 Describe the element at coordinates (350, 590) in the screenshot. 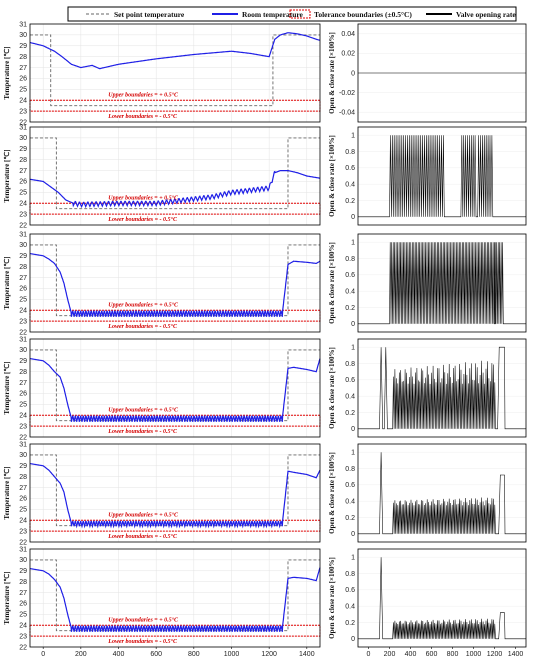

I see `y-tick-label: 0.6` at that location.